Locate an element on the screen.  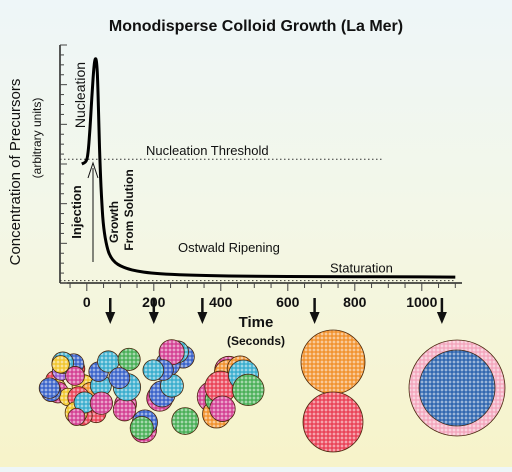
nuclei-cluster is located at coordinates (79, 388).